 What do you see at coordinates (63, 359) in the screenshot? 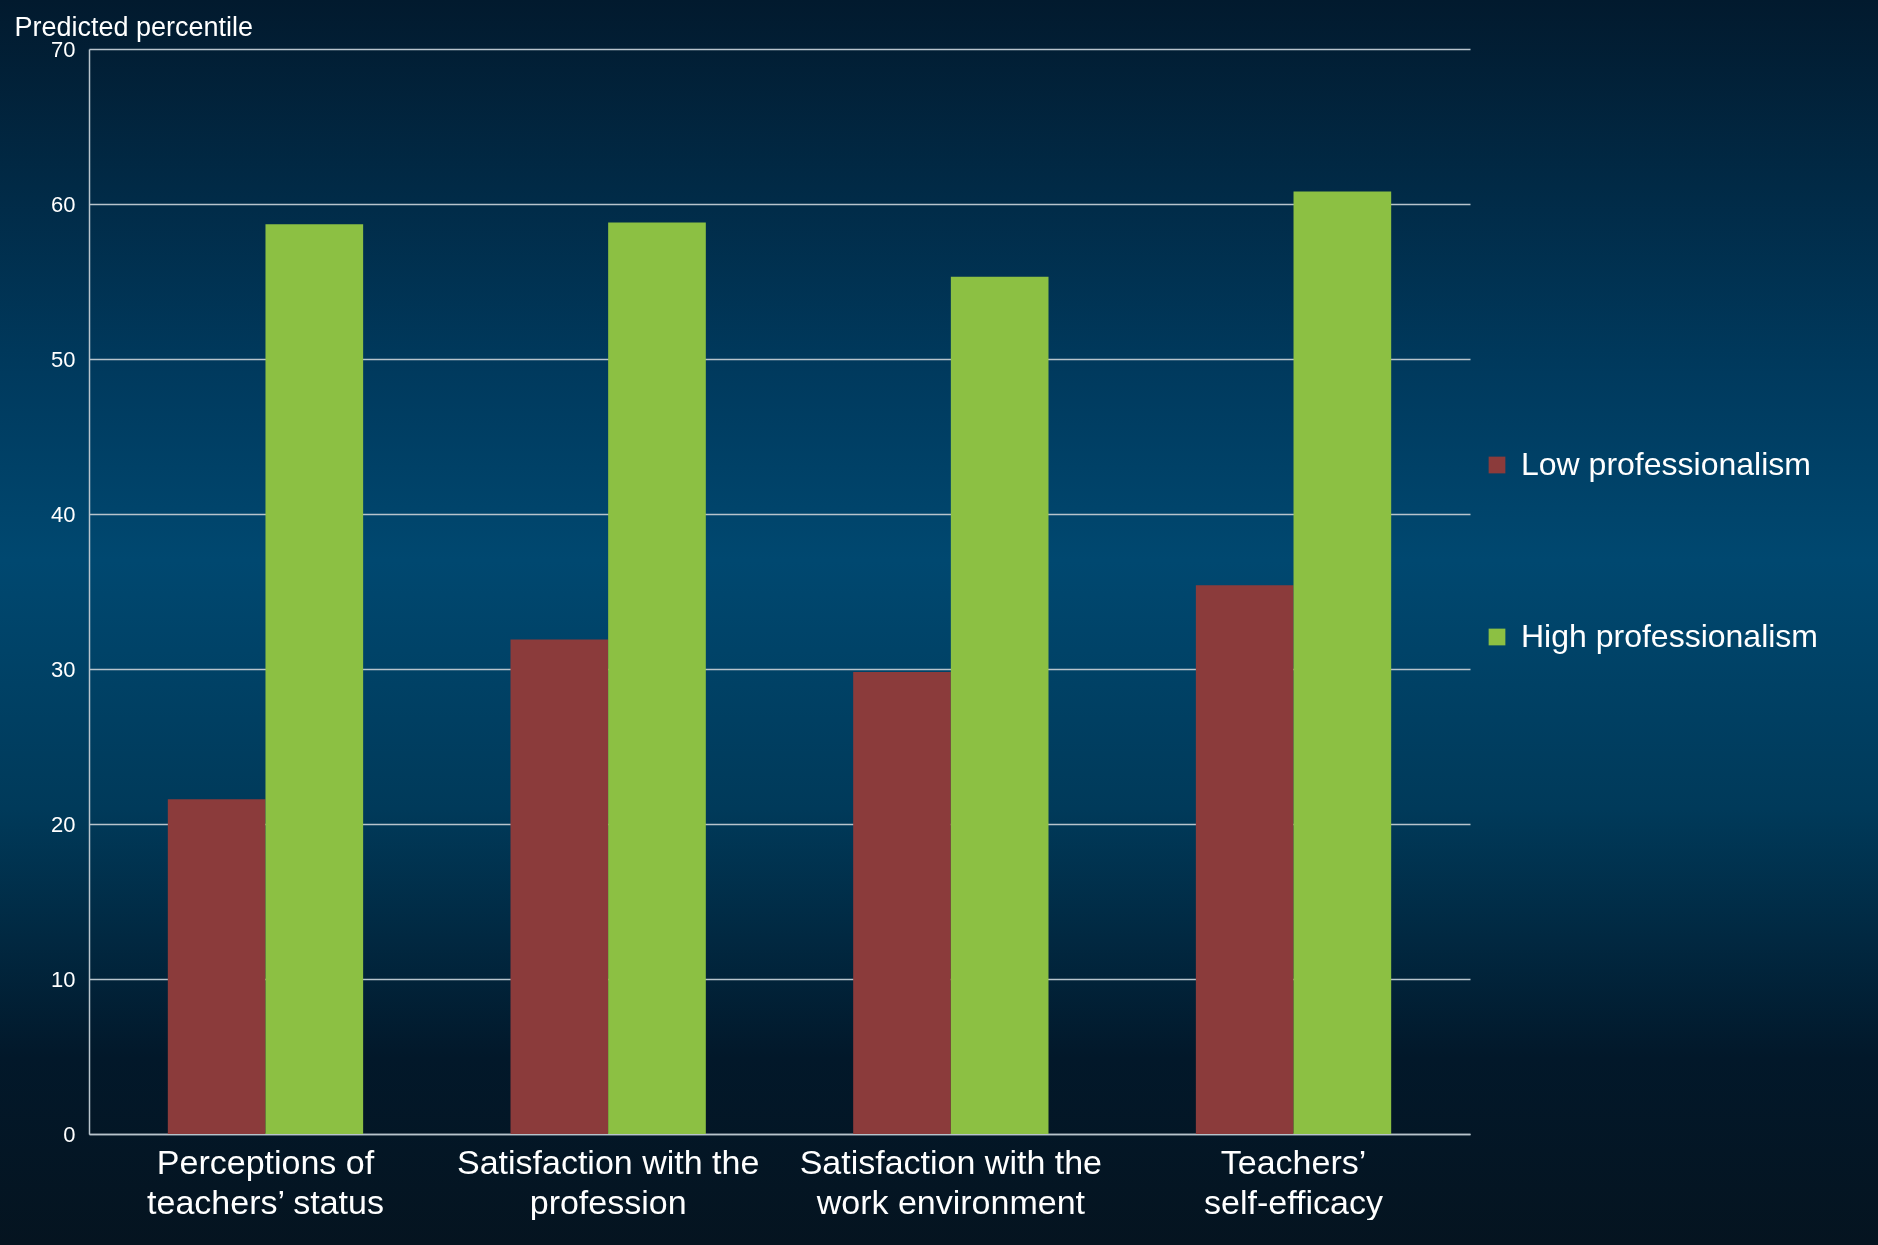
I see `y-tick-label: 50` at bounding box center [63, 359].